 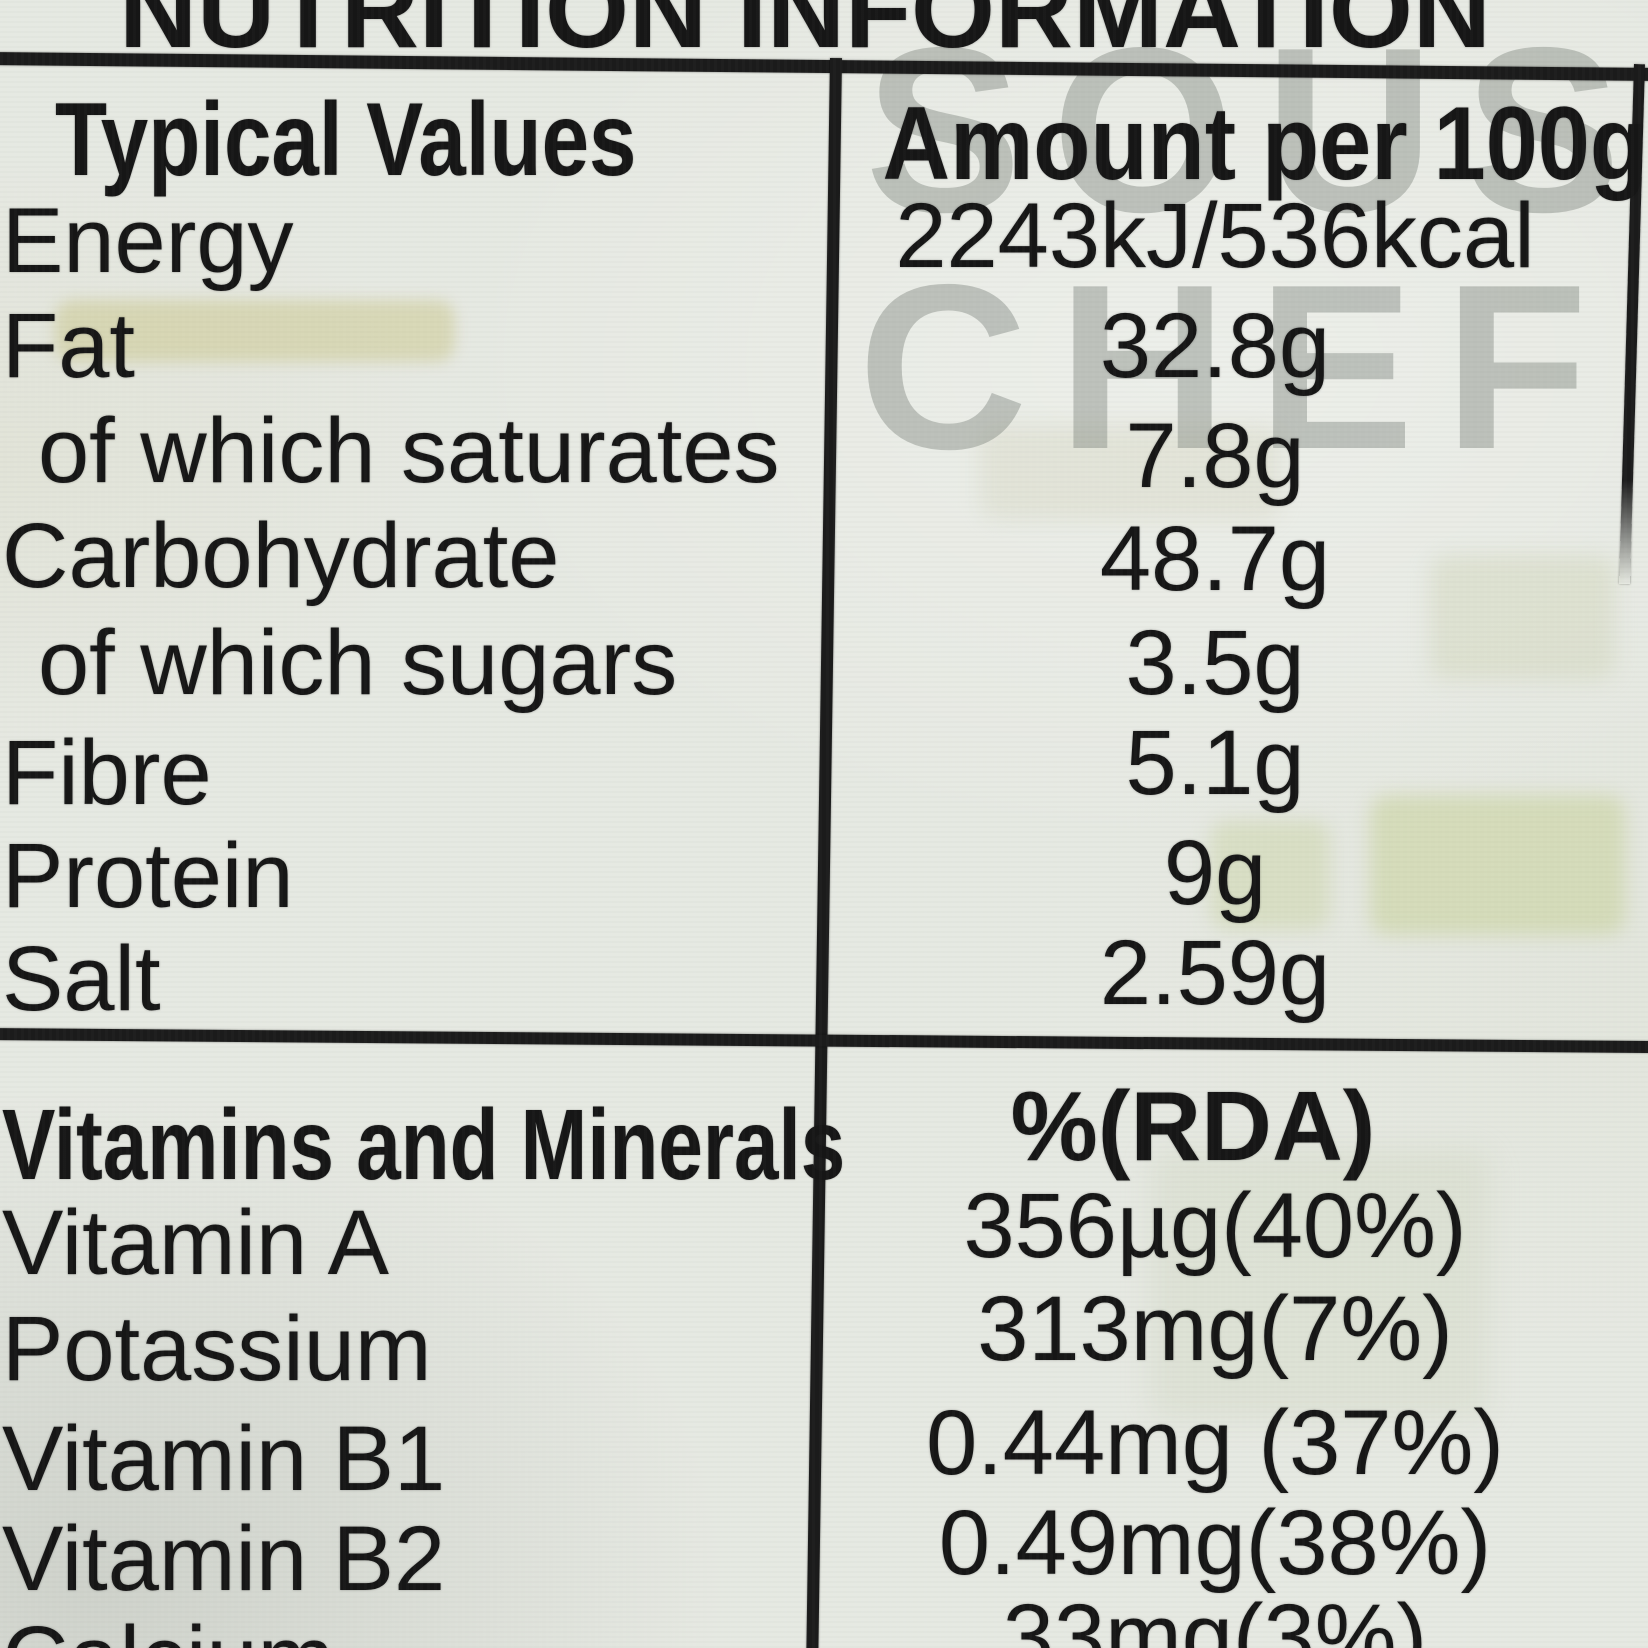 What do you see at coordinates (148, 241) in the screenshot?
I see `row-label-energy: Energy` at bounding box center [148, 241].